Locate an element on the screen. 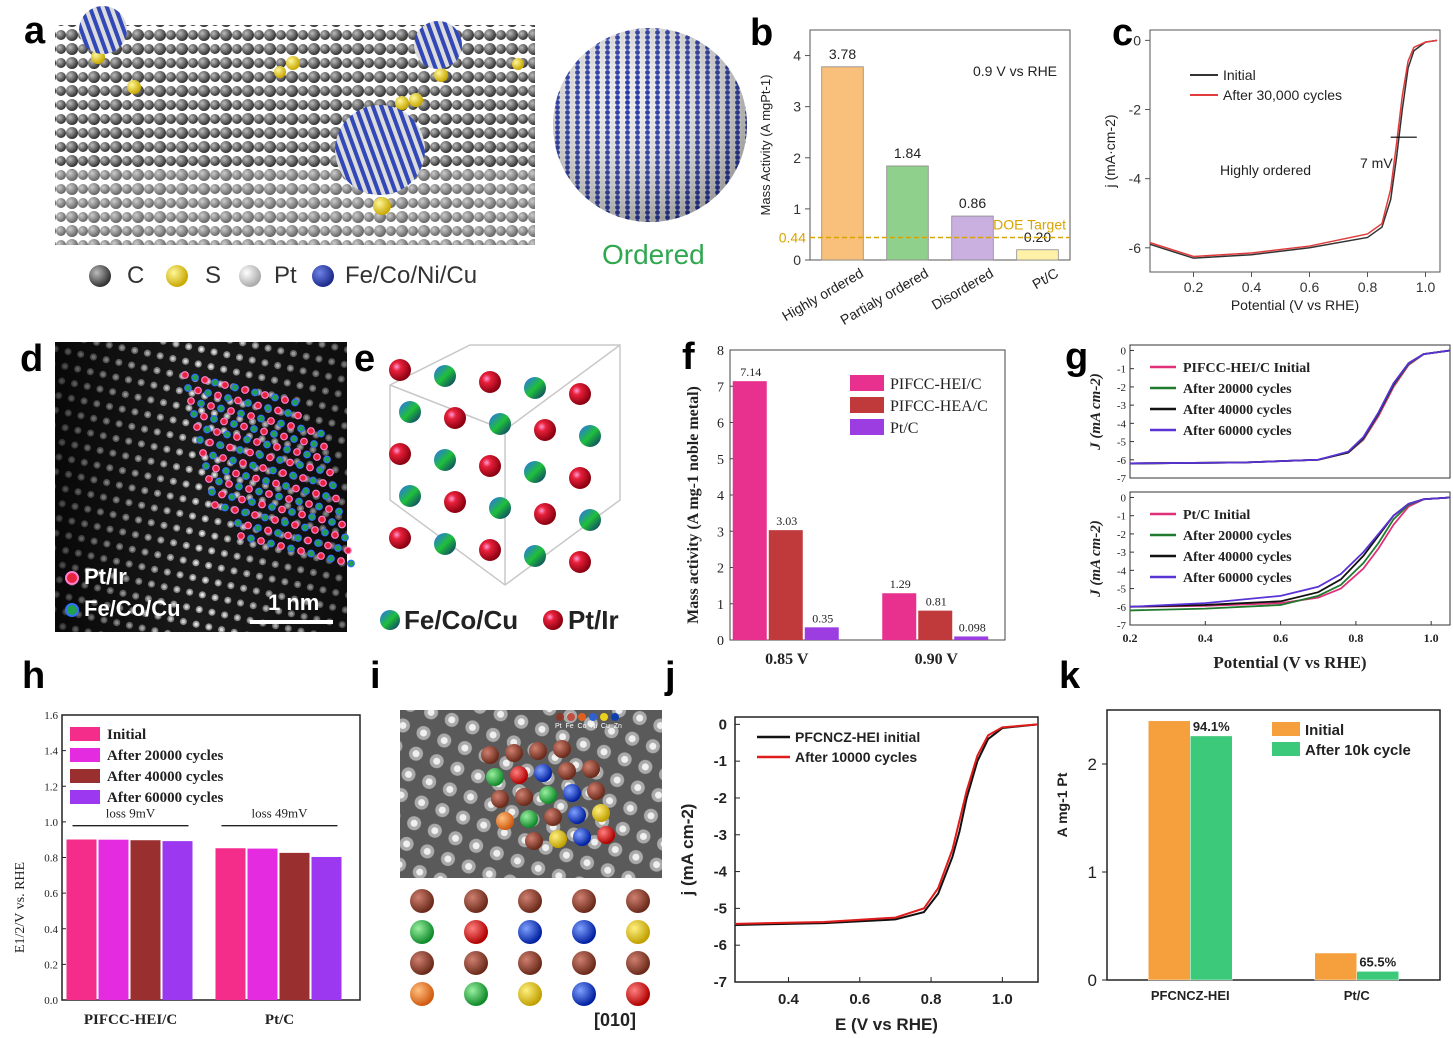 Image resolution: width=1453 pixels, height=1038 pixels. ordered-label: Ordered is located at coordinates (653, 254).